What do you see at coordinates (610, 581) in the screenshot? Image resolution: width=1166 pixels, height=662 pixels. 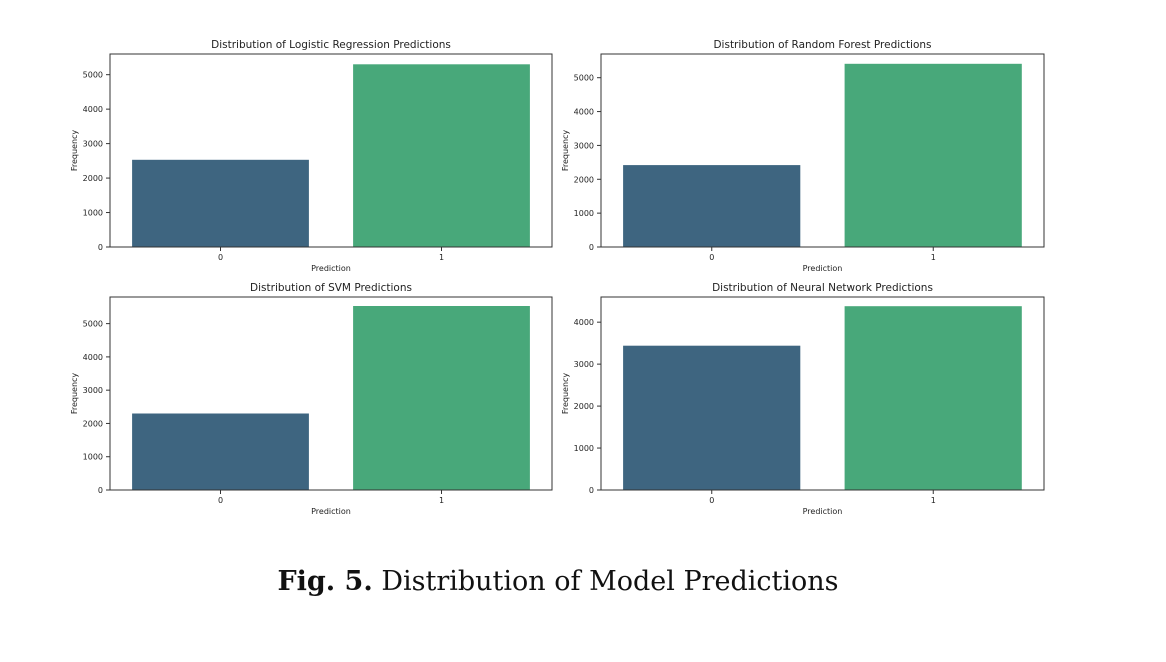 I see `figure-caption-text: Distribution of Model Predictions` at bounding box center [610, 581].